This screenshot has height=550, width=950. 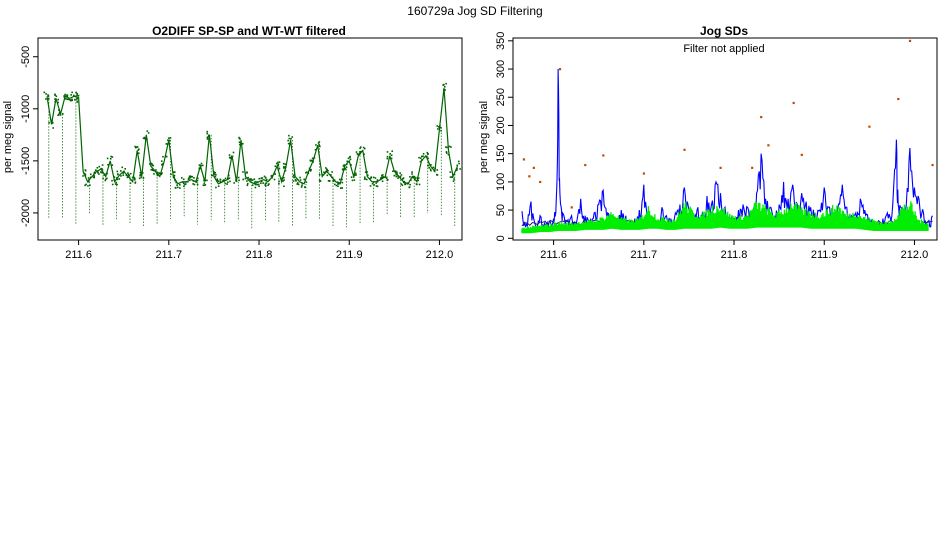 What do you see at coordinates (725, 217) in the screenshot?
I see `series-filtered-SD` at bounding box center [725, 217].